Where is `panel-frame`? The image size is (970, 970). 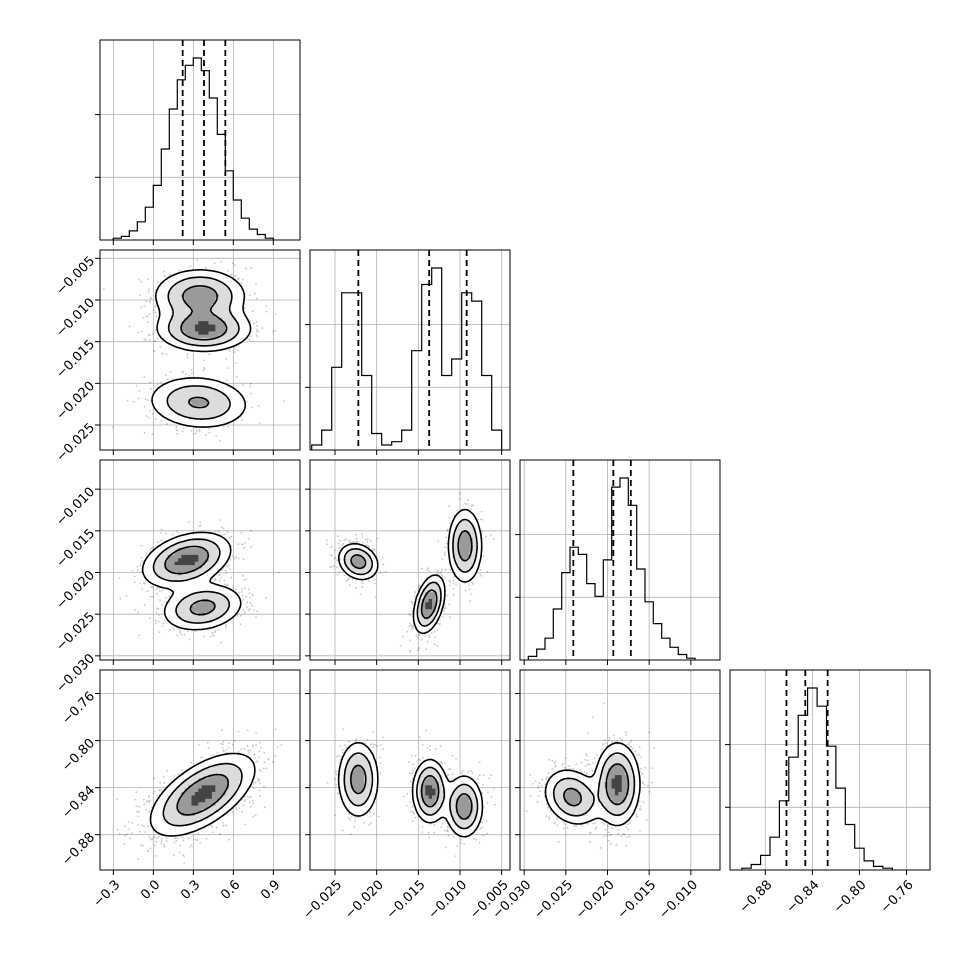 panel-frame is located at coordinates (200, 560).